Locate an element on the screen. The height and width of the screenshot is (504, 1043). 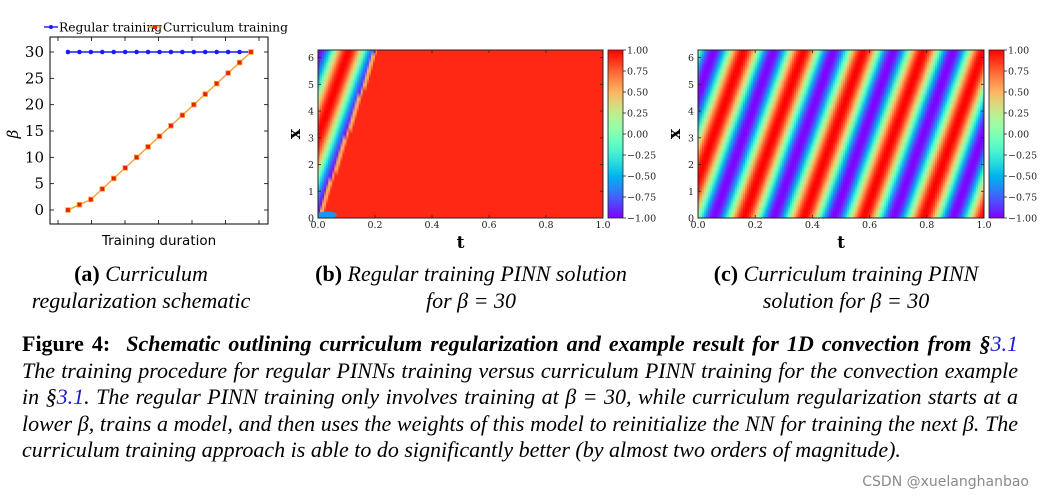
heatmap-xtick: 1.0 is located at coordinates (602, 225).